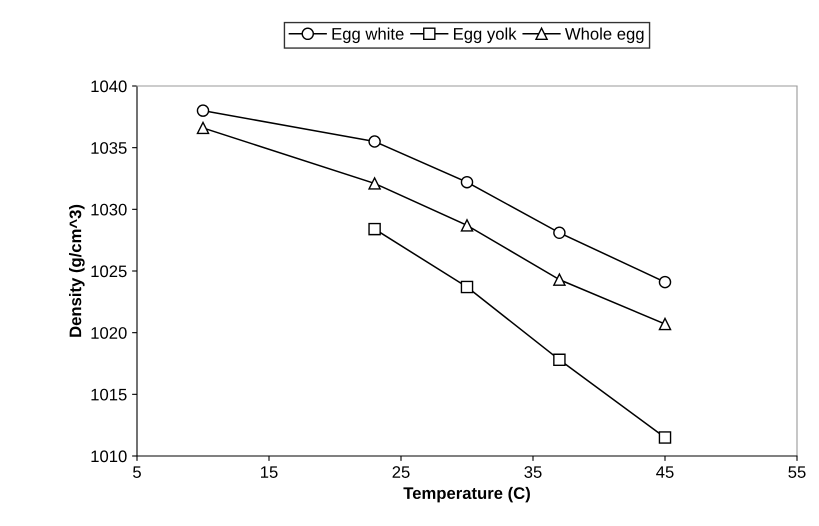 The width and height of the screenshot is (819, 526). I want to click on legend-label: Whole egg, so click(604, 36).